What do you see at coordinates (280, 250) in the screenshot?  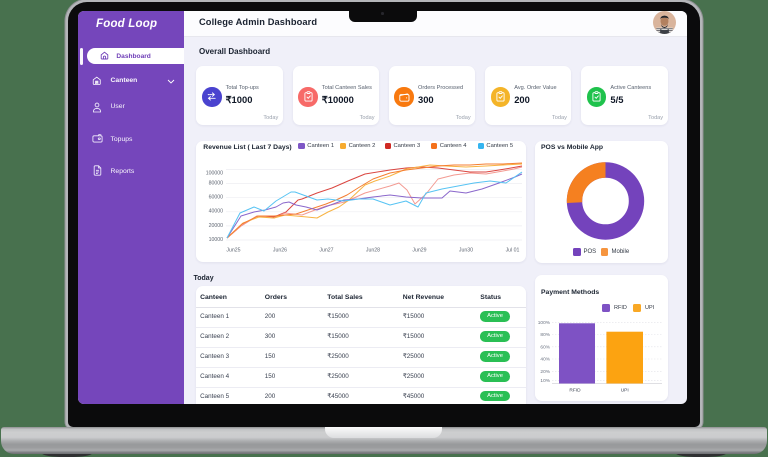 I see `svg-text: Jun26` at bounding box center [280, 250].